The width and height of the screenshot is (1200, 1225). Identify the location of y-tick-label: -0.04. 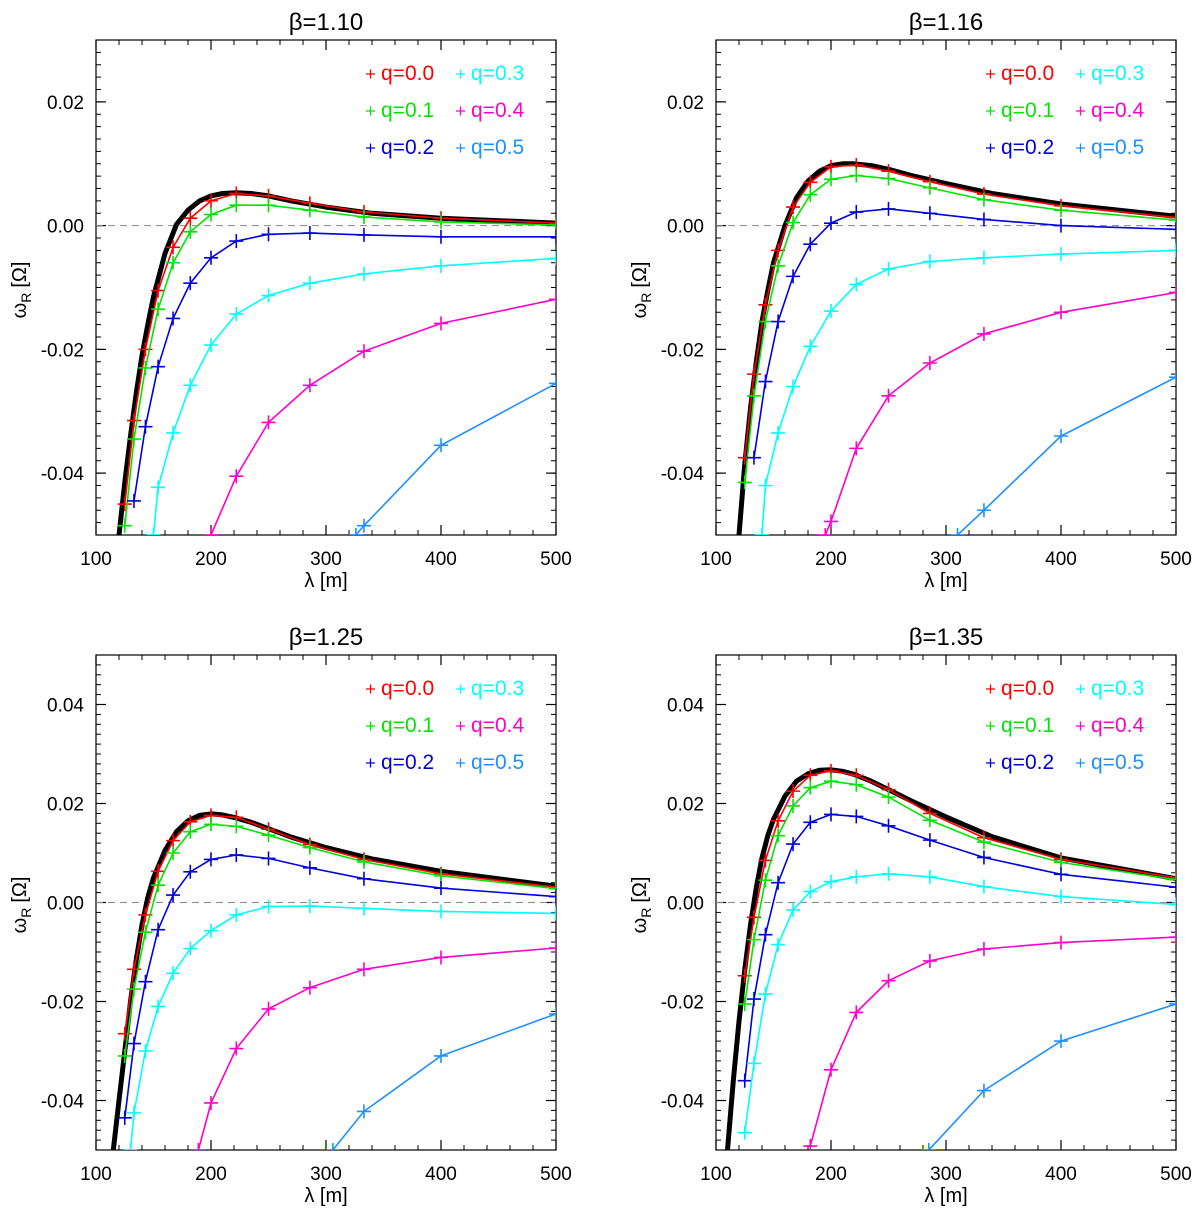
(63, 1102).